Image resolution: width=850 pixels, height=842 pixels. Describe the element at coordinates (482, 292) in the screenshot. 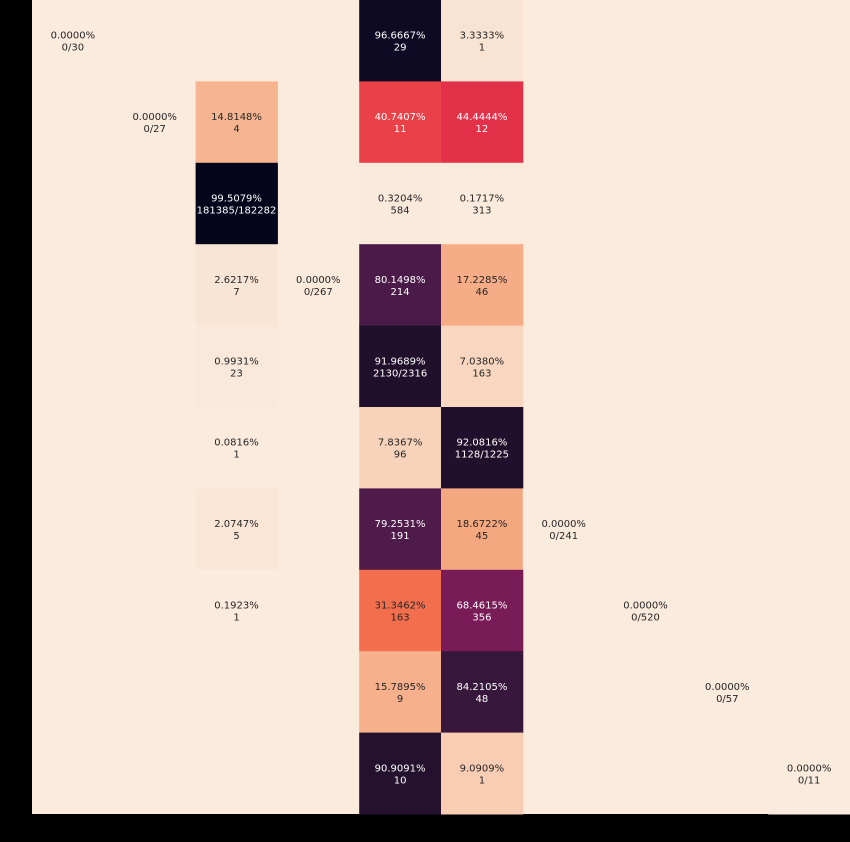

I see `cell-count-label: 46` at that location.